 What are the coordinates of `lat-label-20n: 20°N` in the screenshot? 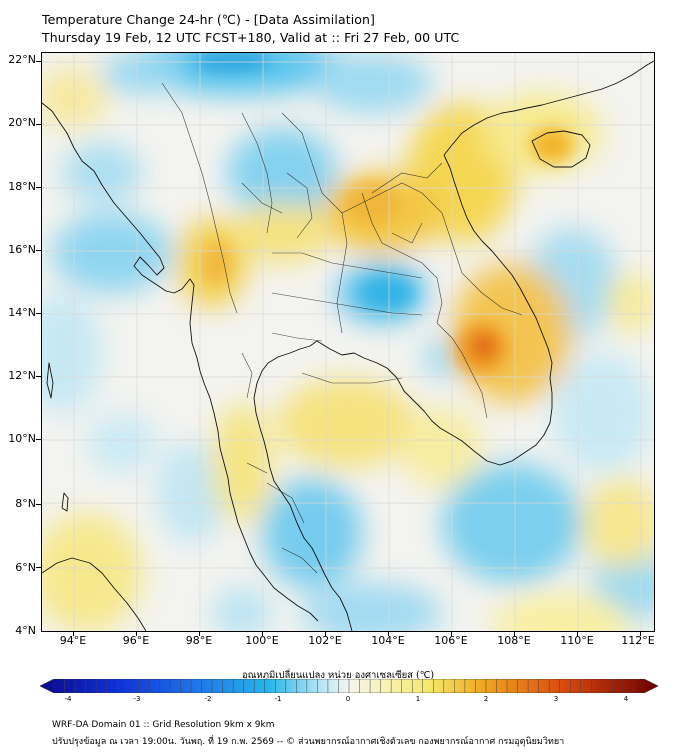 It's located at (22, 122).